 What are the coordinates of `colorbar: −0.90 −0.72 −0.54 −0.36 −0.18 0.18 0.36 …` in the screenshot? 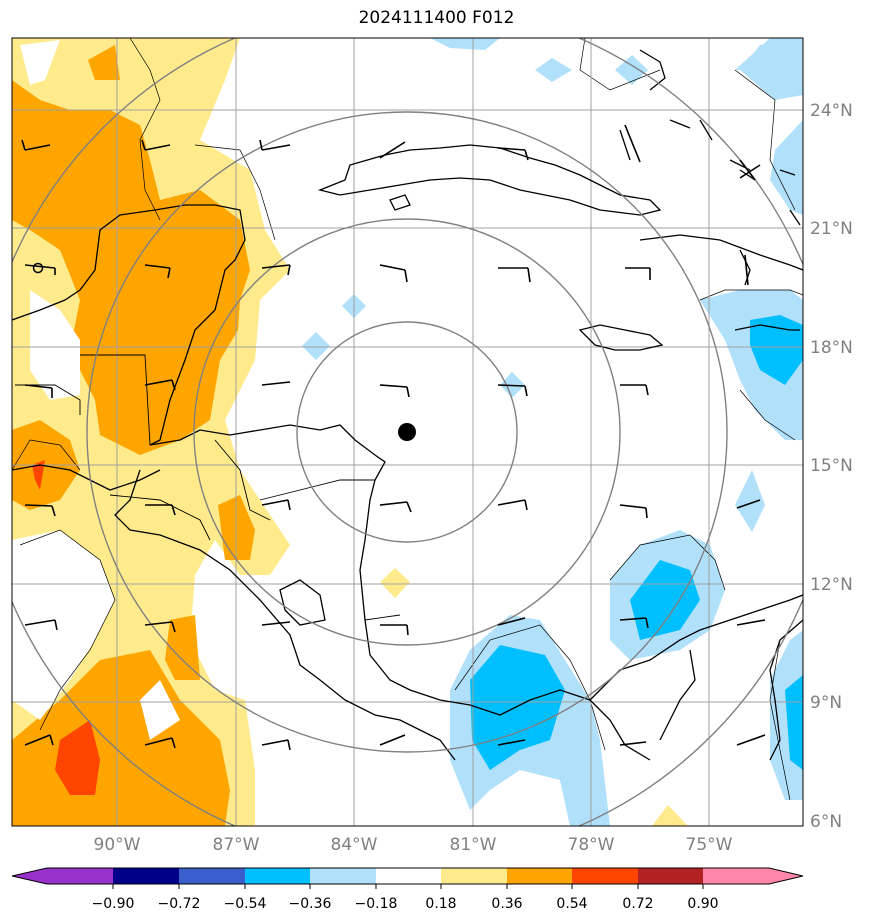 It's located at (407, 889).